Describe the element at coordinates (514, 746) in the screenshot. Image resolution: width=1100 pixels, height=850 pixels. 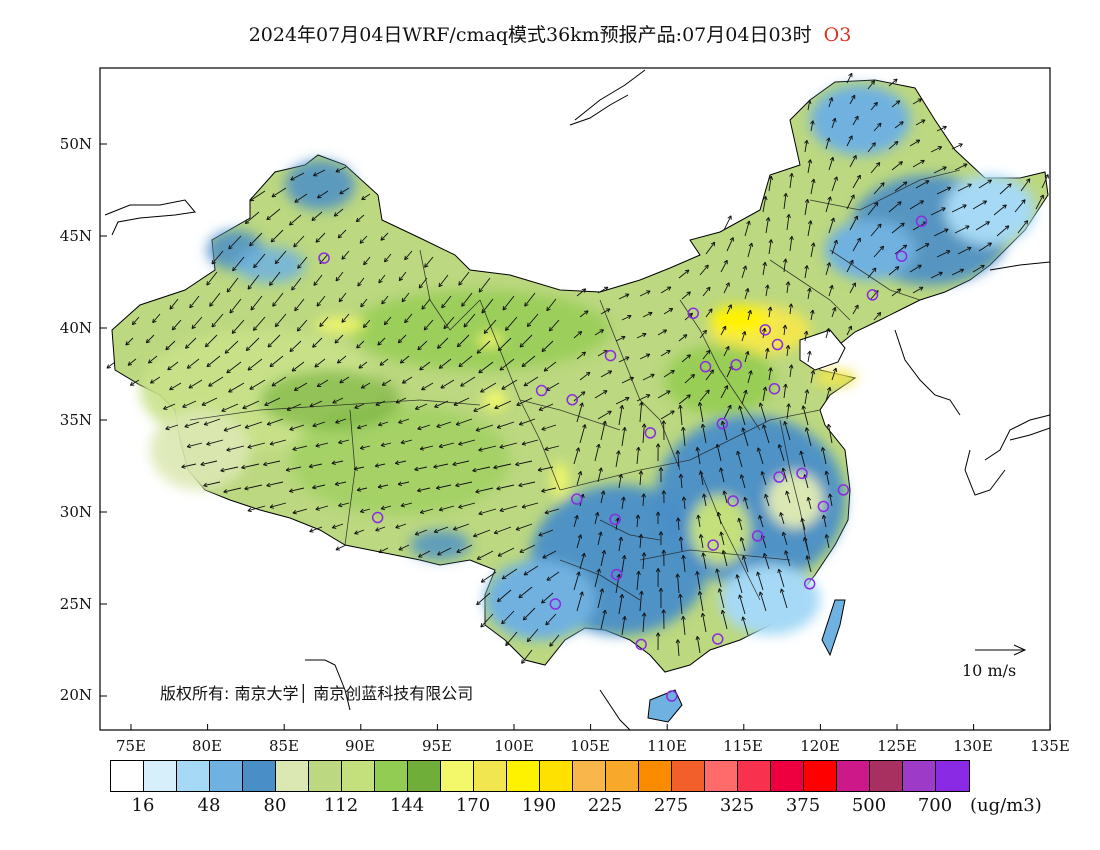
I see `lon-label-100e: 100E` at that location.